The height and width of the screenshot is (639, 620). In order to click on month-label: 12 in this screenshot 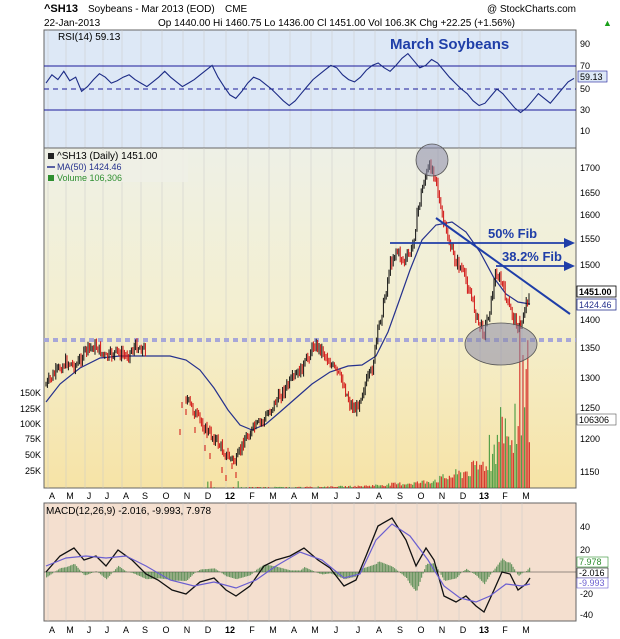, I will do `click(230, 630)`.